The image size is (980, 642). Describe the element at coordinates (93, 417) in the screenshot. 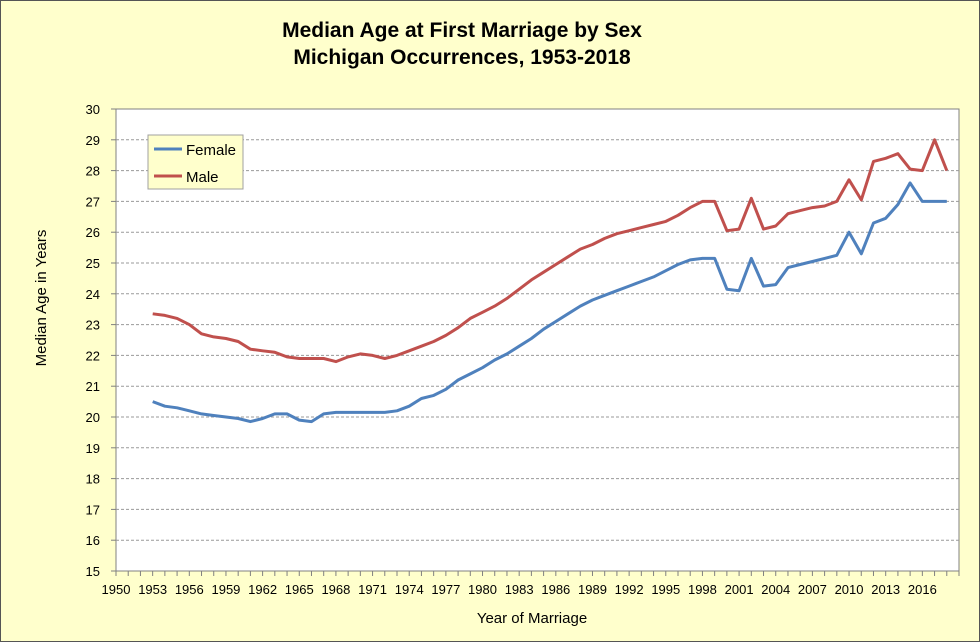

I see `y-tick-label: 20` at that location.